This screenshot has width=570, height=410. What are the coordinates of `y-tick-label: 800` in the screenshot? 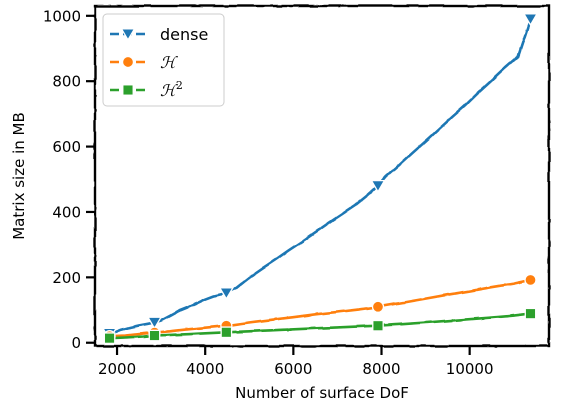 It's located at (66, 82).